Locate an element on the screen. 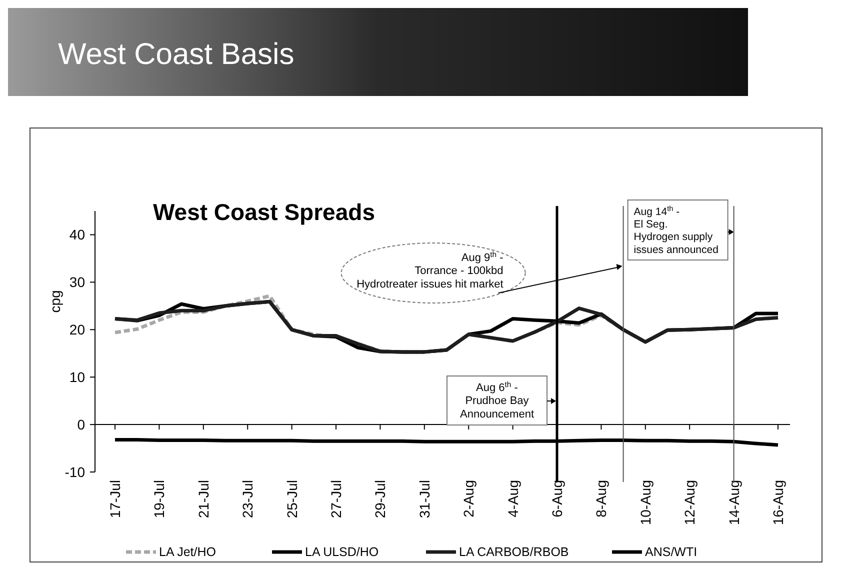  x-tick-label: 27-Jul is located at coordinates (336, 499).